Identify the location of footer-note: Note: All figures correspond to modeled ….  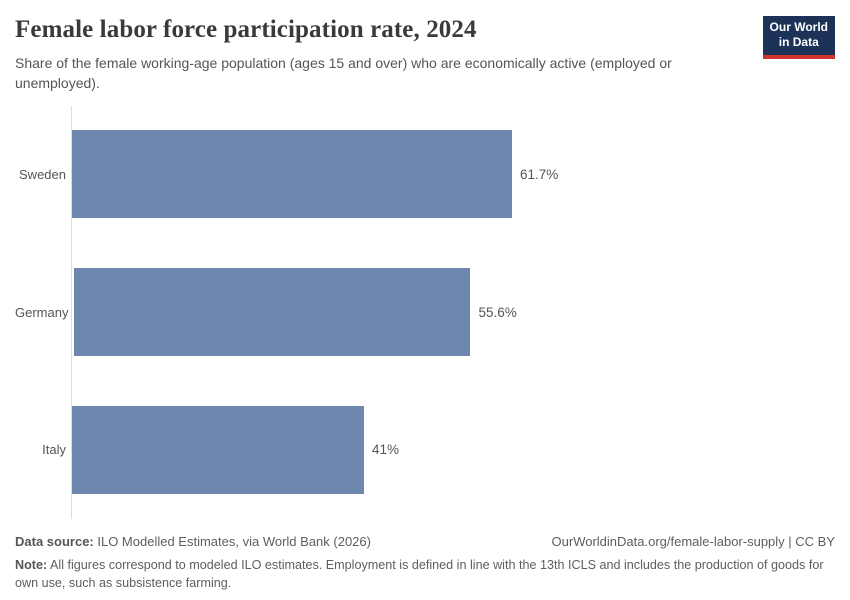
(425, 575).